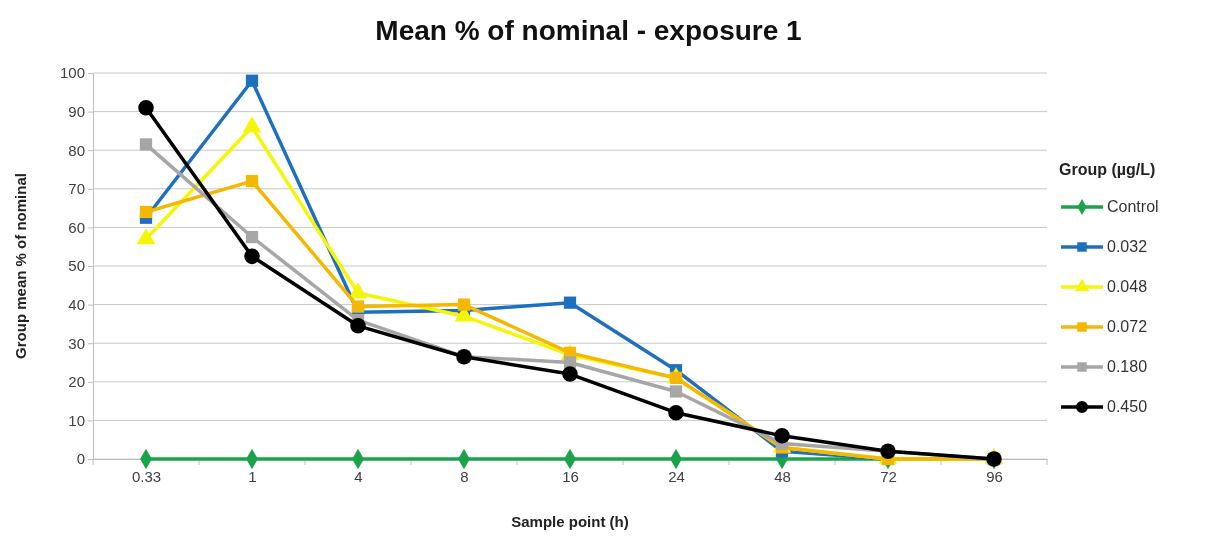 The image size is (1217, 539). What do you see at coordinates (76, 420) in the screenshot?
I see `y-tick-label: 10` at bounding box center [76, 420].